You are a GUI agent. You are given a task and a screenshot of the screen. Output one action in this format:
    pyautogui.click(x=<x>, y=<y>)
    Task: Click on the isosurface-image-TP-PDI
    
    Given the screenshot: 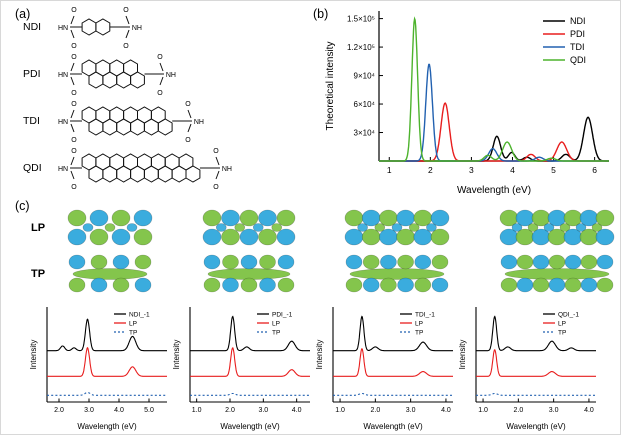 What is the action you would take?
    pyautogui.click(x=248, y=273)
    